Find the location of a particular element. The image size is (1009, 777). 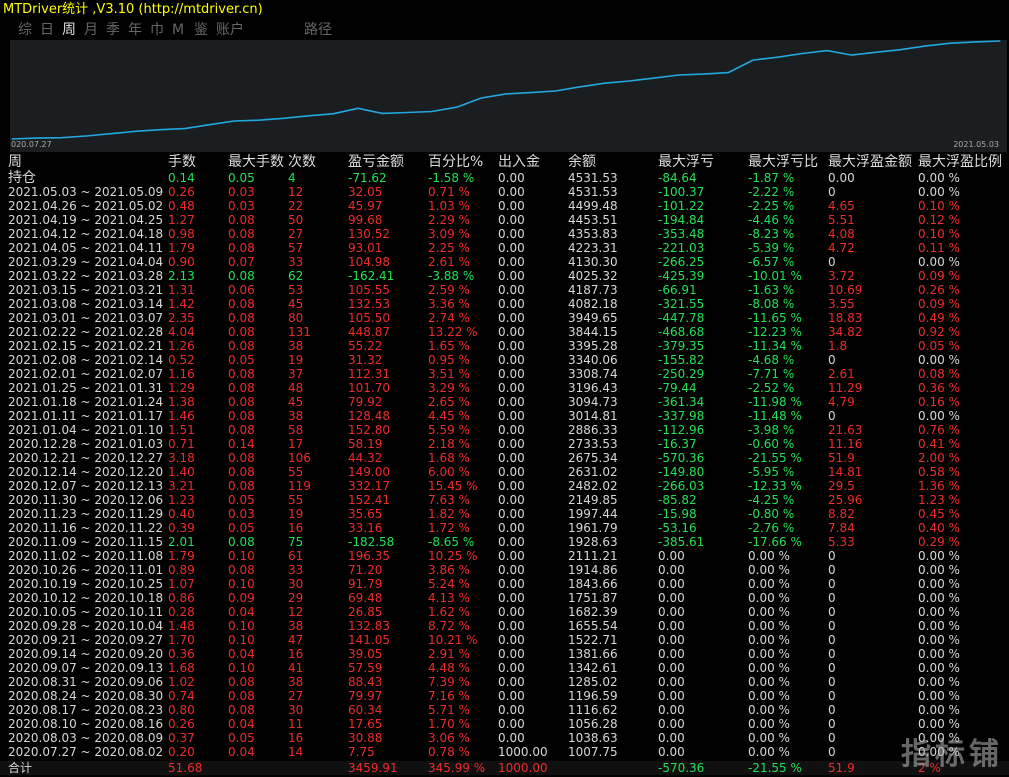

header-pct: 百分比% is located at coordinates (456, 162).